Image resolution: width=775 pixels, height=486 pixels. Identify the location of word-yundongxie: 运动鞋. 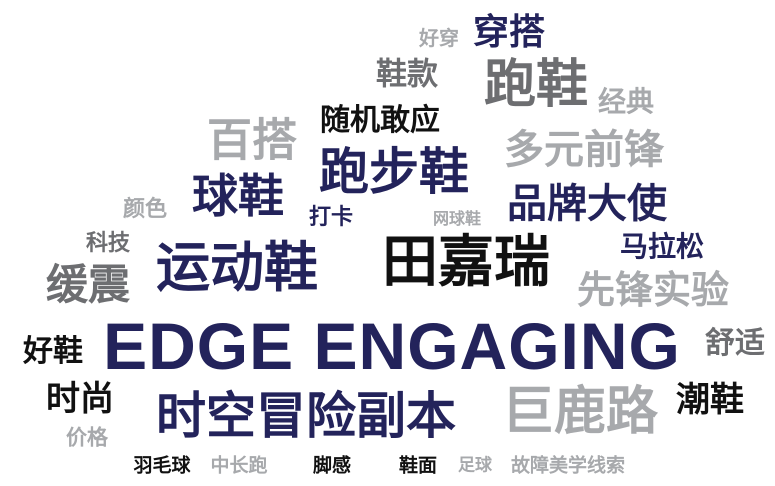
(237, 267).